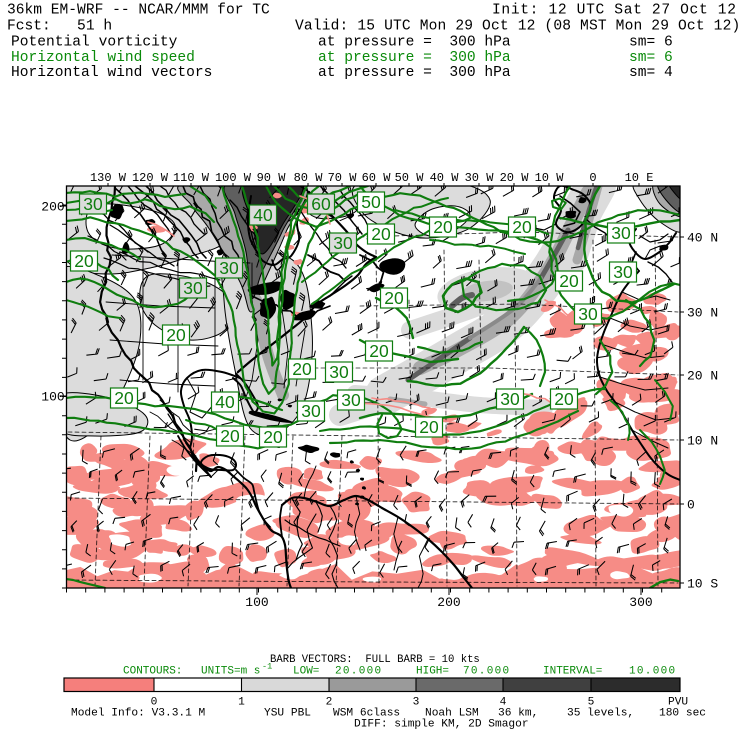 This screenshot has width=740, height=740. I want to click on svg-text: CONTOURS:, so click(152, 672).